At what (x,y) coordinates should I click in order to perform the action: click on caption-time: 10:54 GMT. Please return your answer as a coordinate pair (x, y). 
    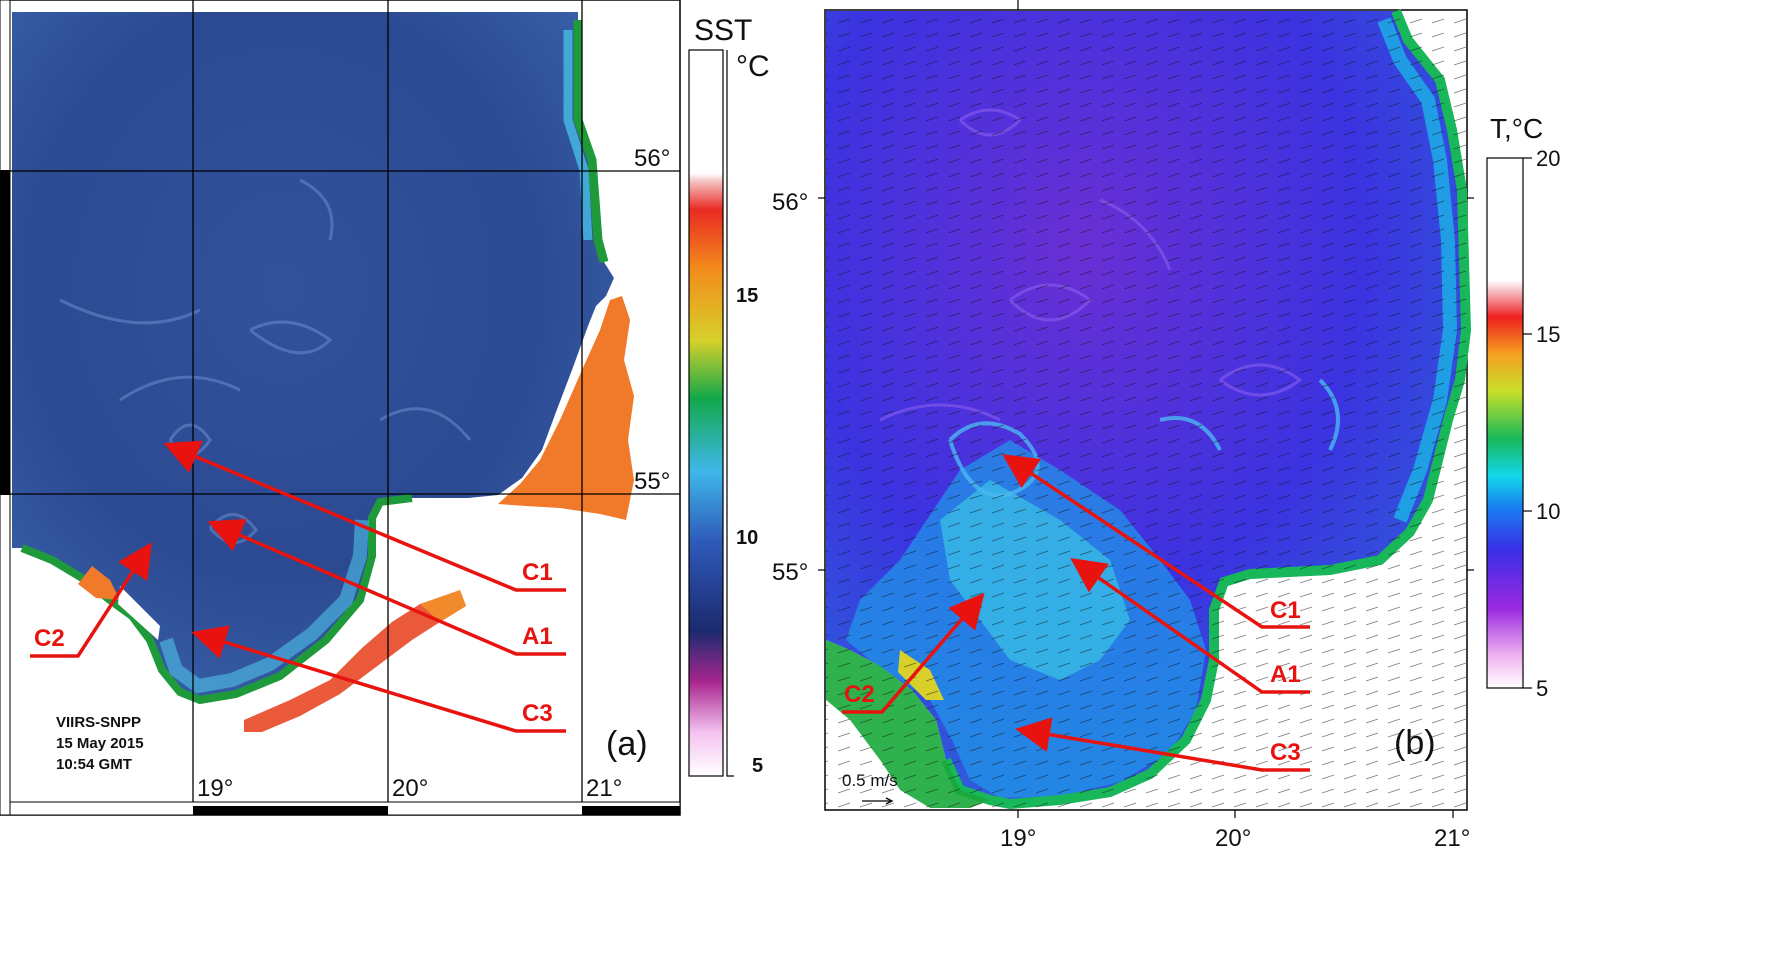
    Looking at the image, I should click on (94, 764).